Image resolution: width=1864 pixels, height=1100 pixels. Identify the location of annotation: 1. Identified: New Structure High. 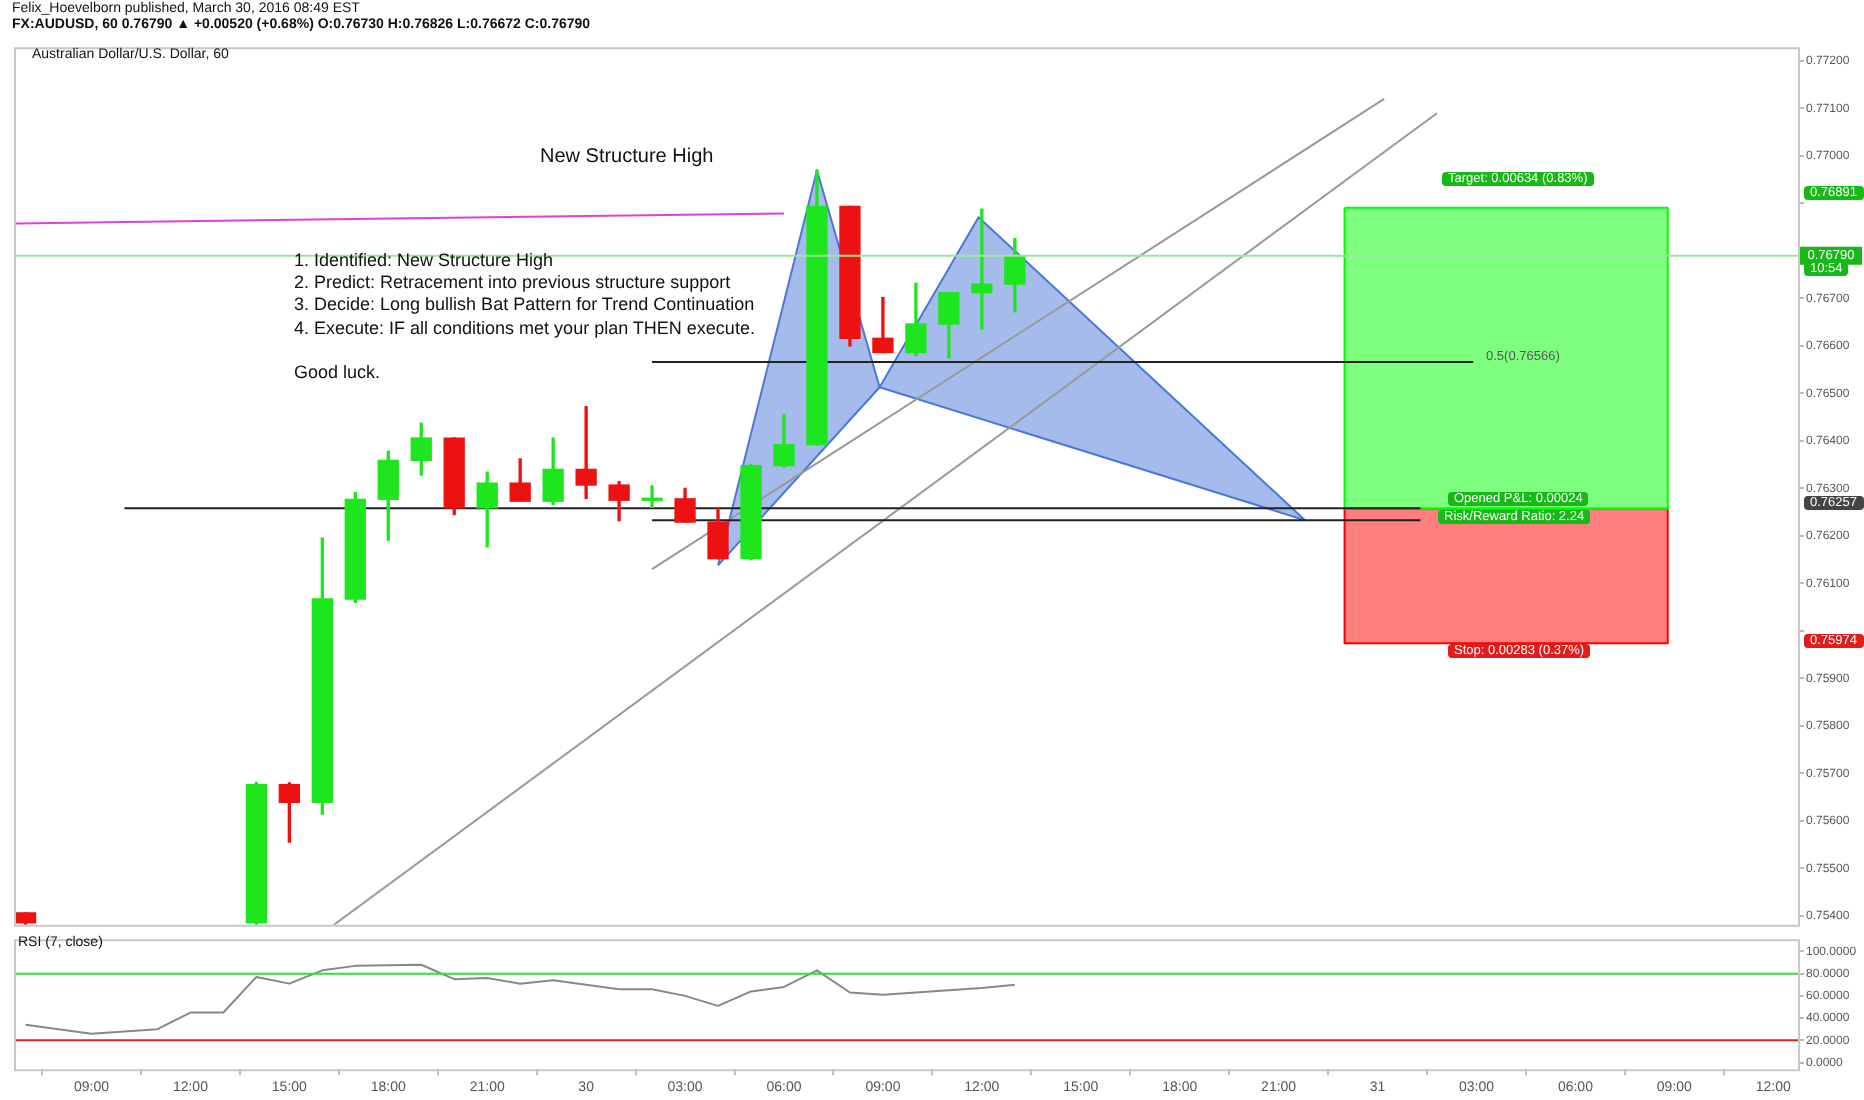
(424, 260).